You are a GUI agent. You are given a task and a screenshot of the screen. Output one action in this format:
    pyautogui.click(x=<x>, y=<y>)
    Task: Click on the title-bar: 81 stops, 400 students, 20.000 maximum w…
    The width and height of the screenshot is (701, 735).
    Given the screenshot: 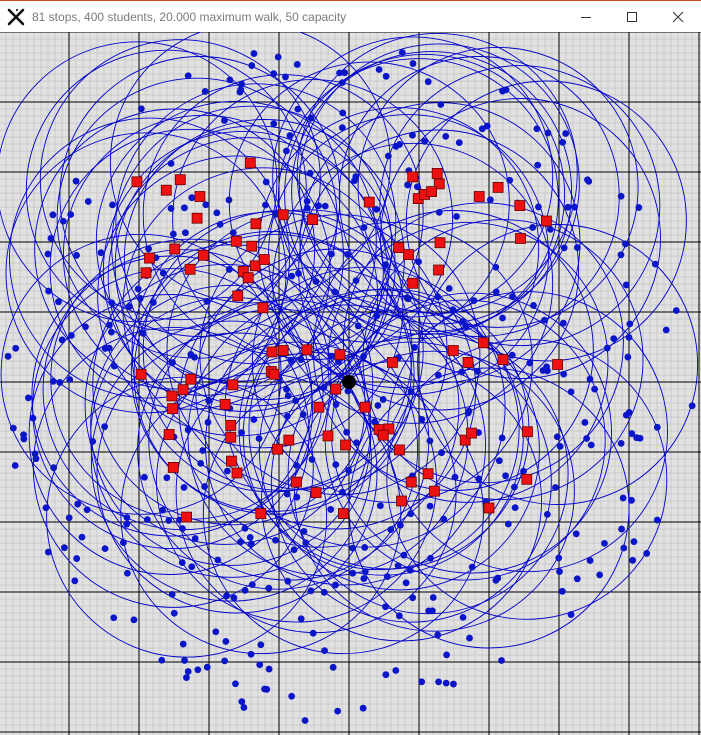 What is the action you would take?
    pyautogui.click(x=350, y=16)
    